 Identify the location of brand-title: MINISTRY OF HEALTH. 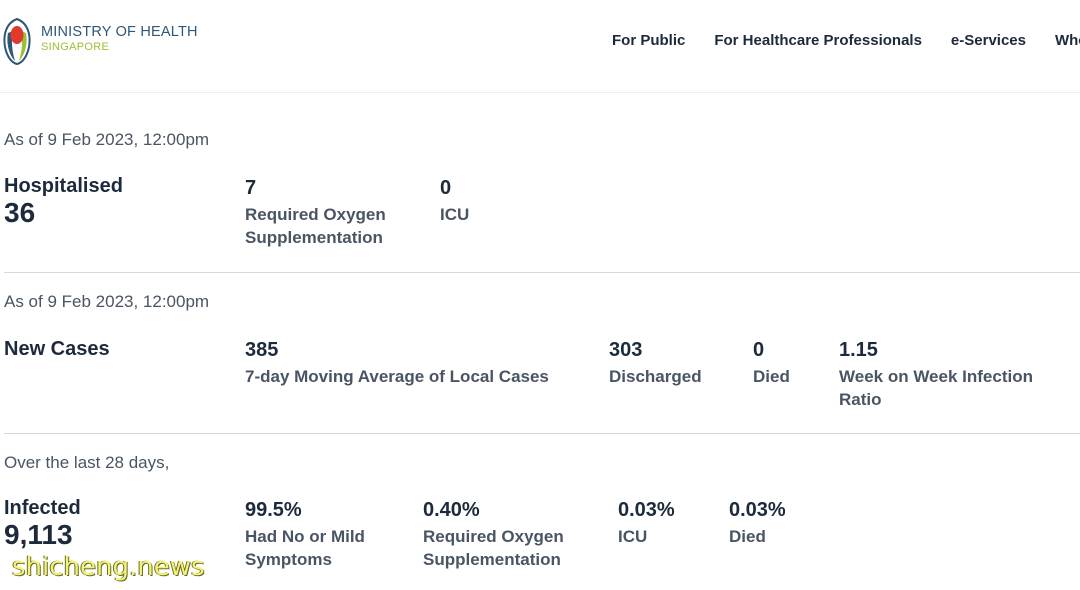
(119, 32).